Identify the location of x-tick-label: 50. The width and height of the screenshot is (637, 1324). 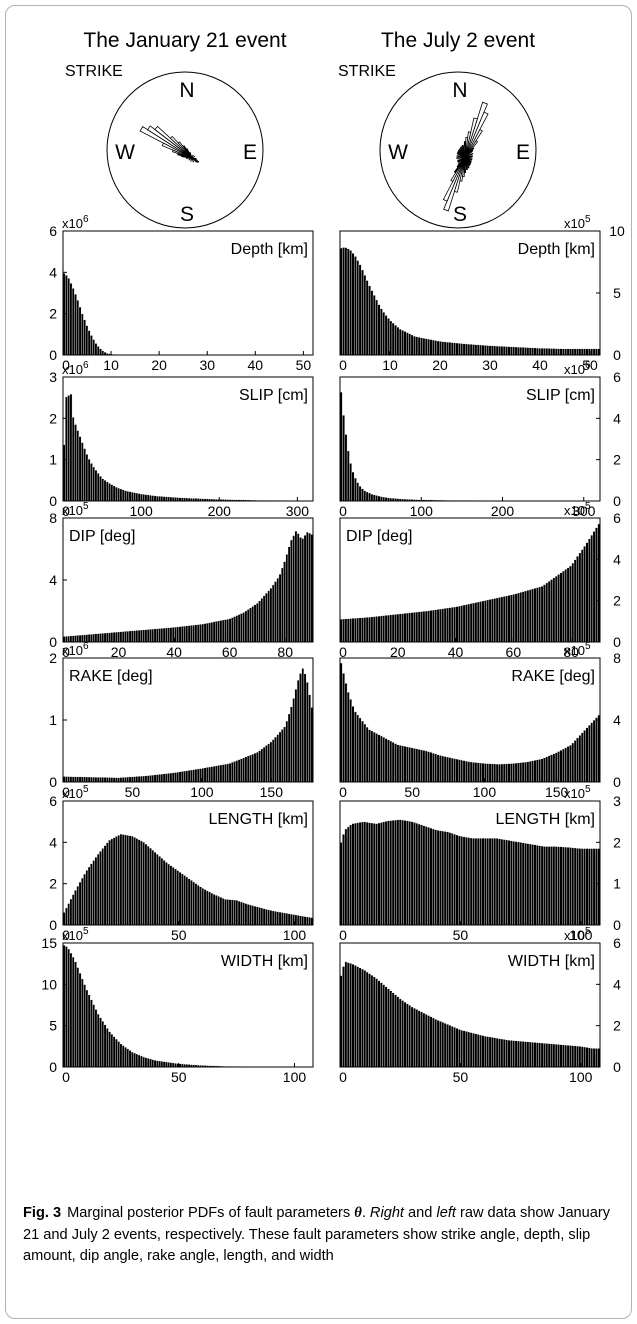
(461, 935).